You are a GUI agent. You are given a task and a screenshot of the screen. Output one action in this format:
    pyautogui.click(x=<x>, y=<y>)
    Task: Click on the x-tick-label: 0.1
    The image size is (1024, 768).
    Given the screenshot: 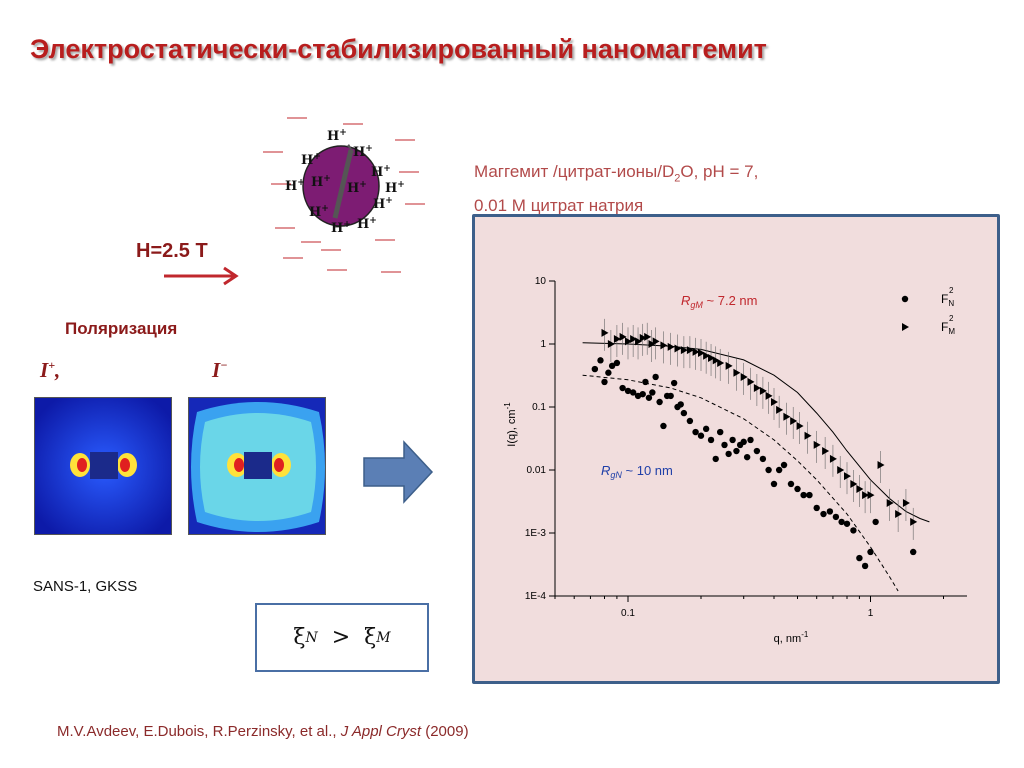 What is the action you would take?
    pyautogui.click(x=628, y=613)
    